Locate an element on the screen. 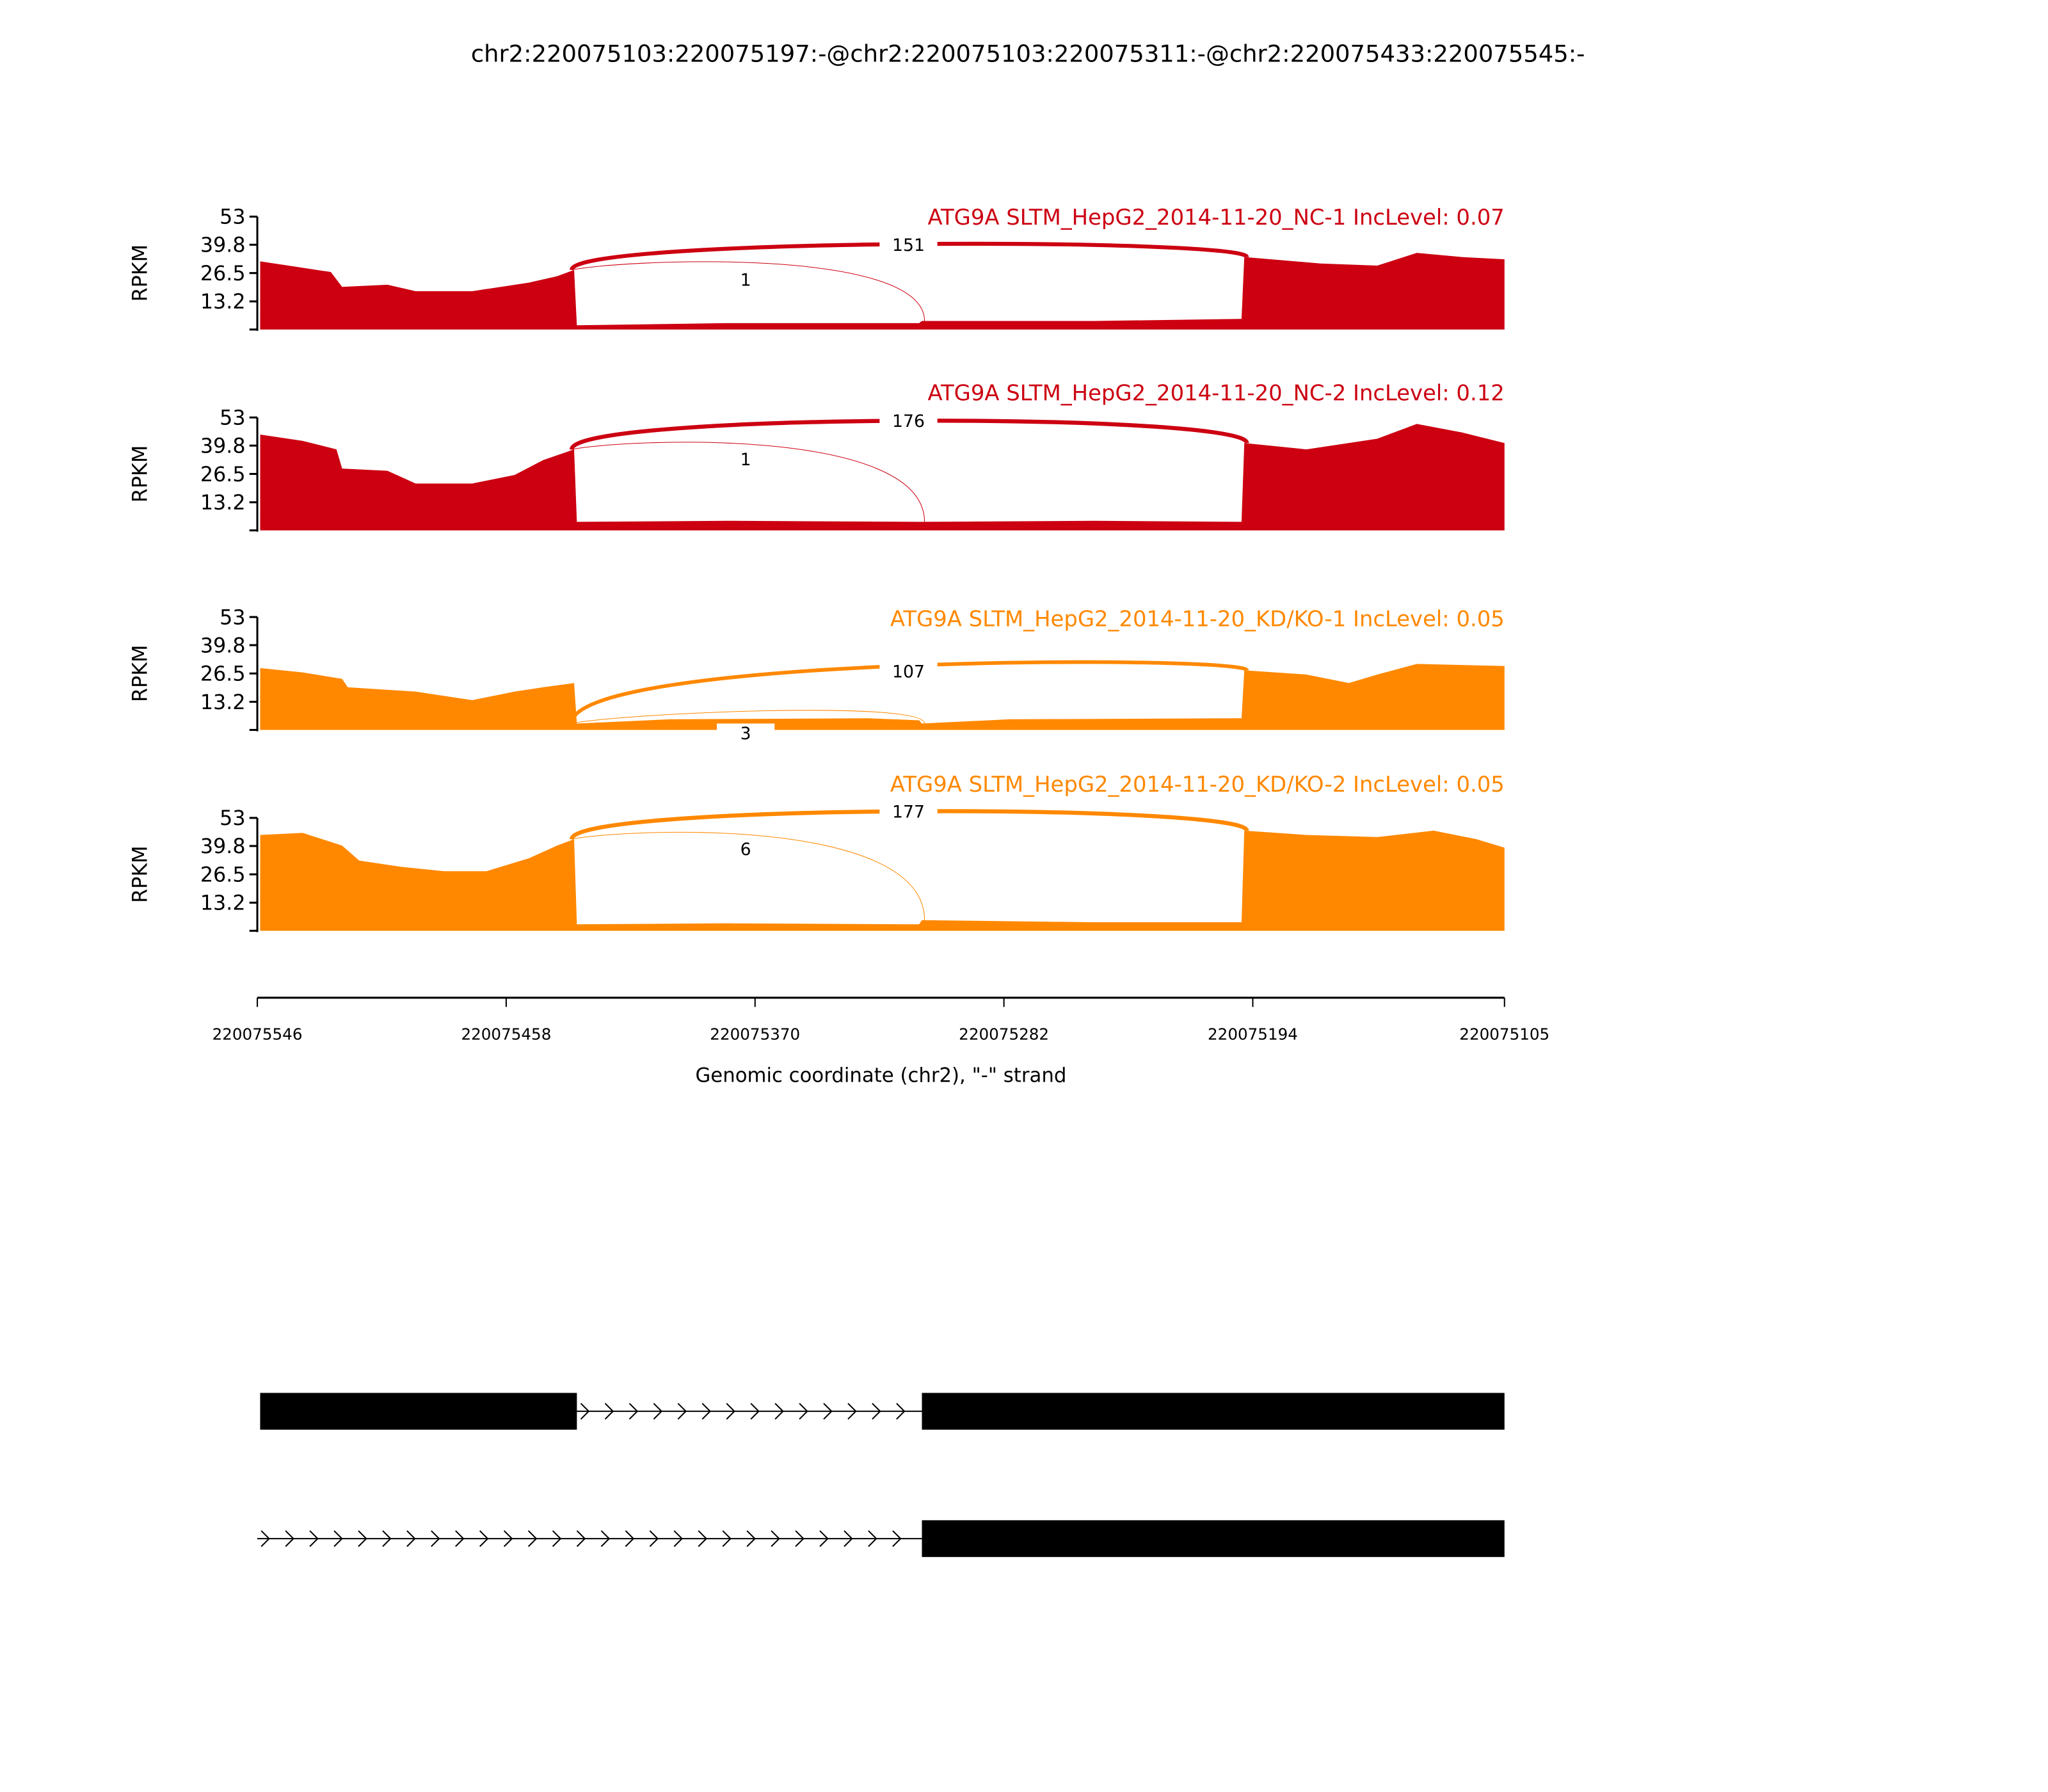 Image resolution: width=2048 pixels, height=1792 pixels. gene-model is located at coordinates (881, 1475).